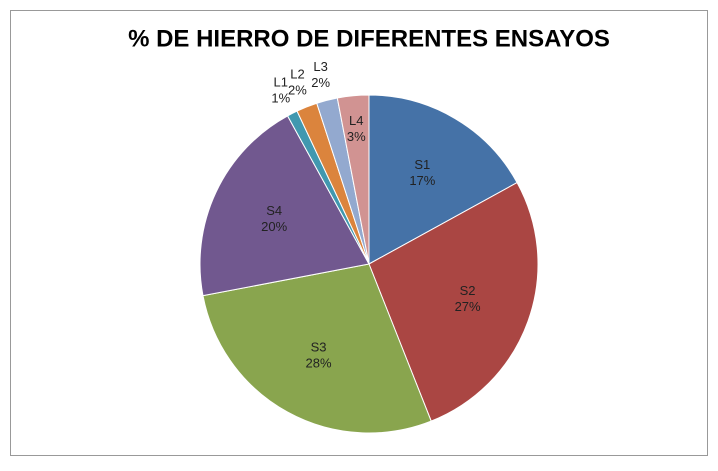 Image resolution: width=718 pixels, height=471 pixels. What do you see at coordinates (369, 38) in the screenshot?
I see `chart-title: % DE HIERRO DE DIFERENTES ENSAYOS` at bounding box center [369, 38].